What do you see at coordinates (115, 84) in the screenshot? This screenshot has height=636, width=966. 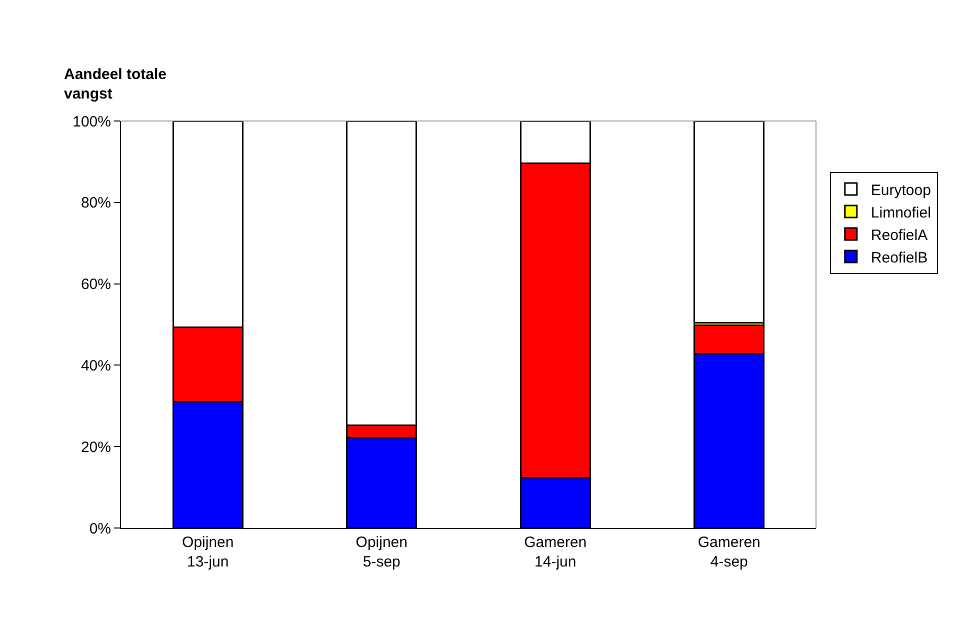 I see `y-axis-title: Aandeel totale vangst` at bounding box center [115, 84].